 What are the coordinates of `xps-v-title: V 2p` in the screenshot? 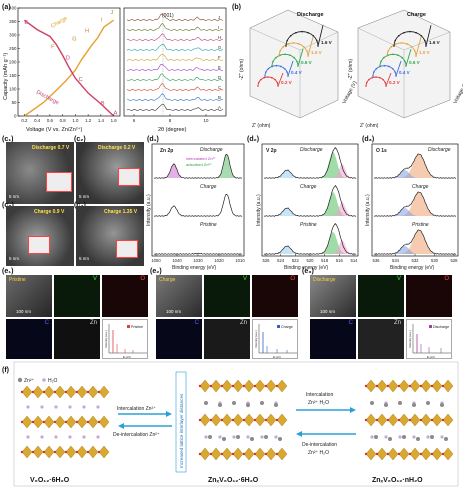 It's located at (271, 151).